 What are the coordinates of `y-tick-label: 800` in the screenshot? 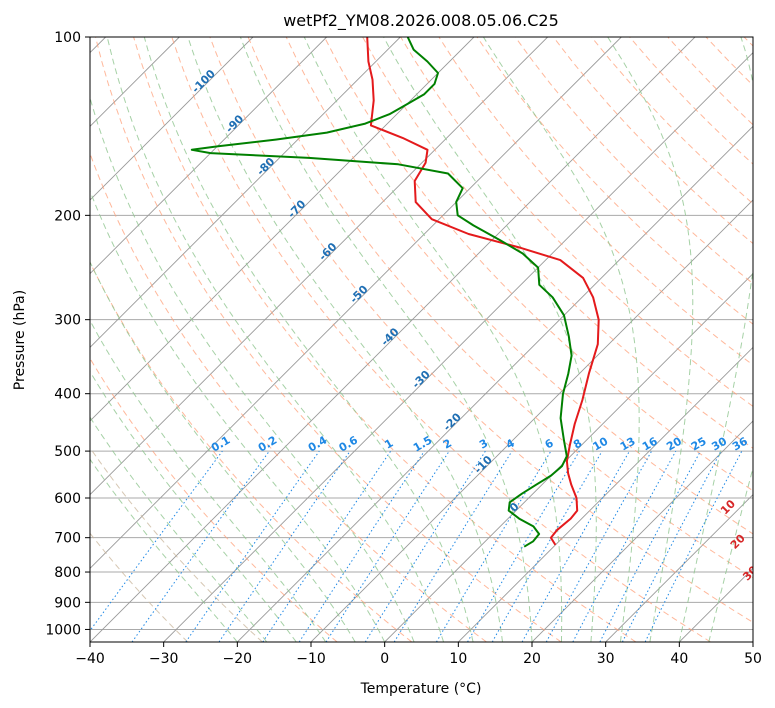 It's located at (67, 573).